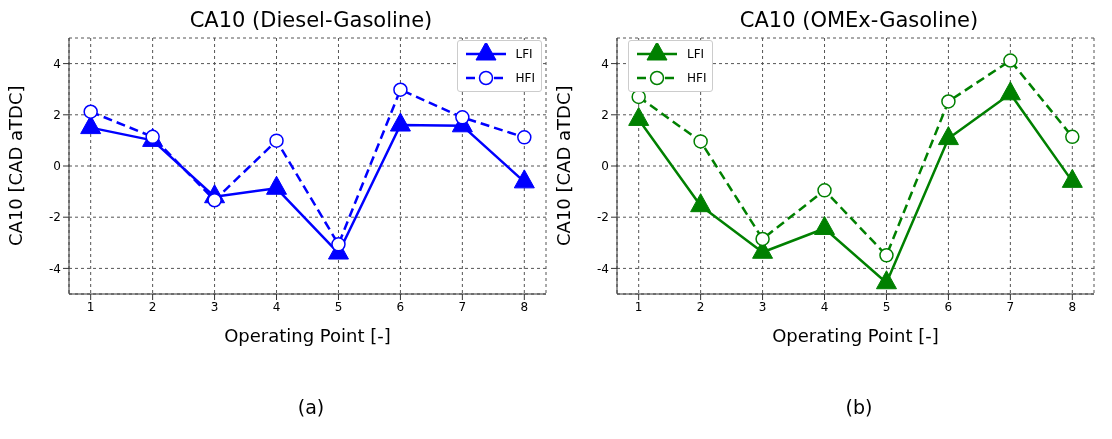 This screenshot has height=439, width=1112. Describe the element at coordinates (859, 407) in the screenshot. I see `text: (b)` at that location.